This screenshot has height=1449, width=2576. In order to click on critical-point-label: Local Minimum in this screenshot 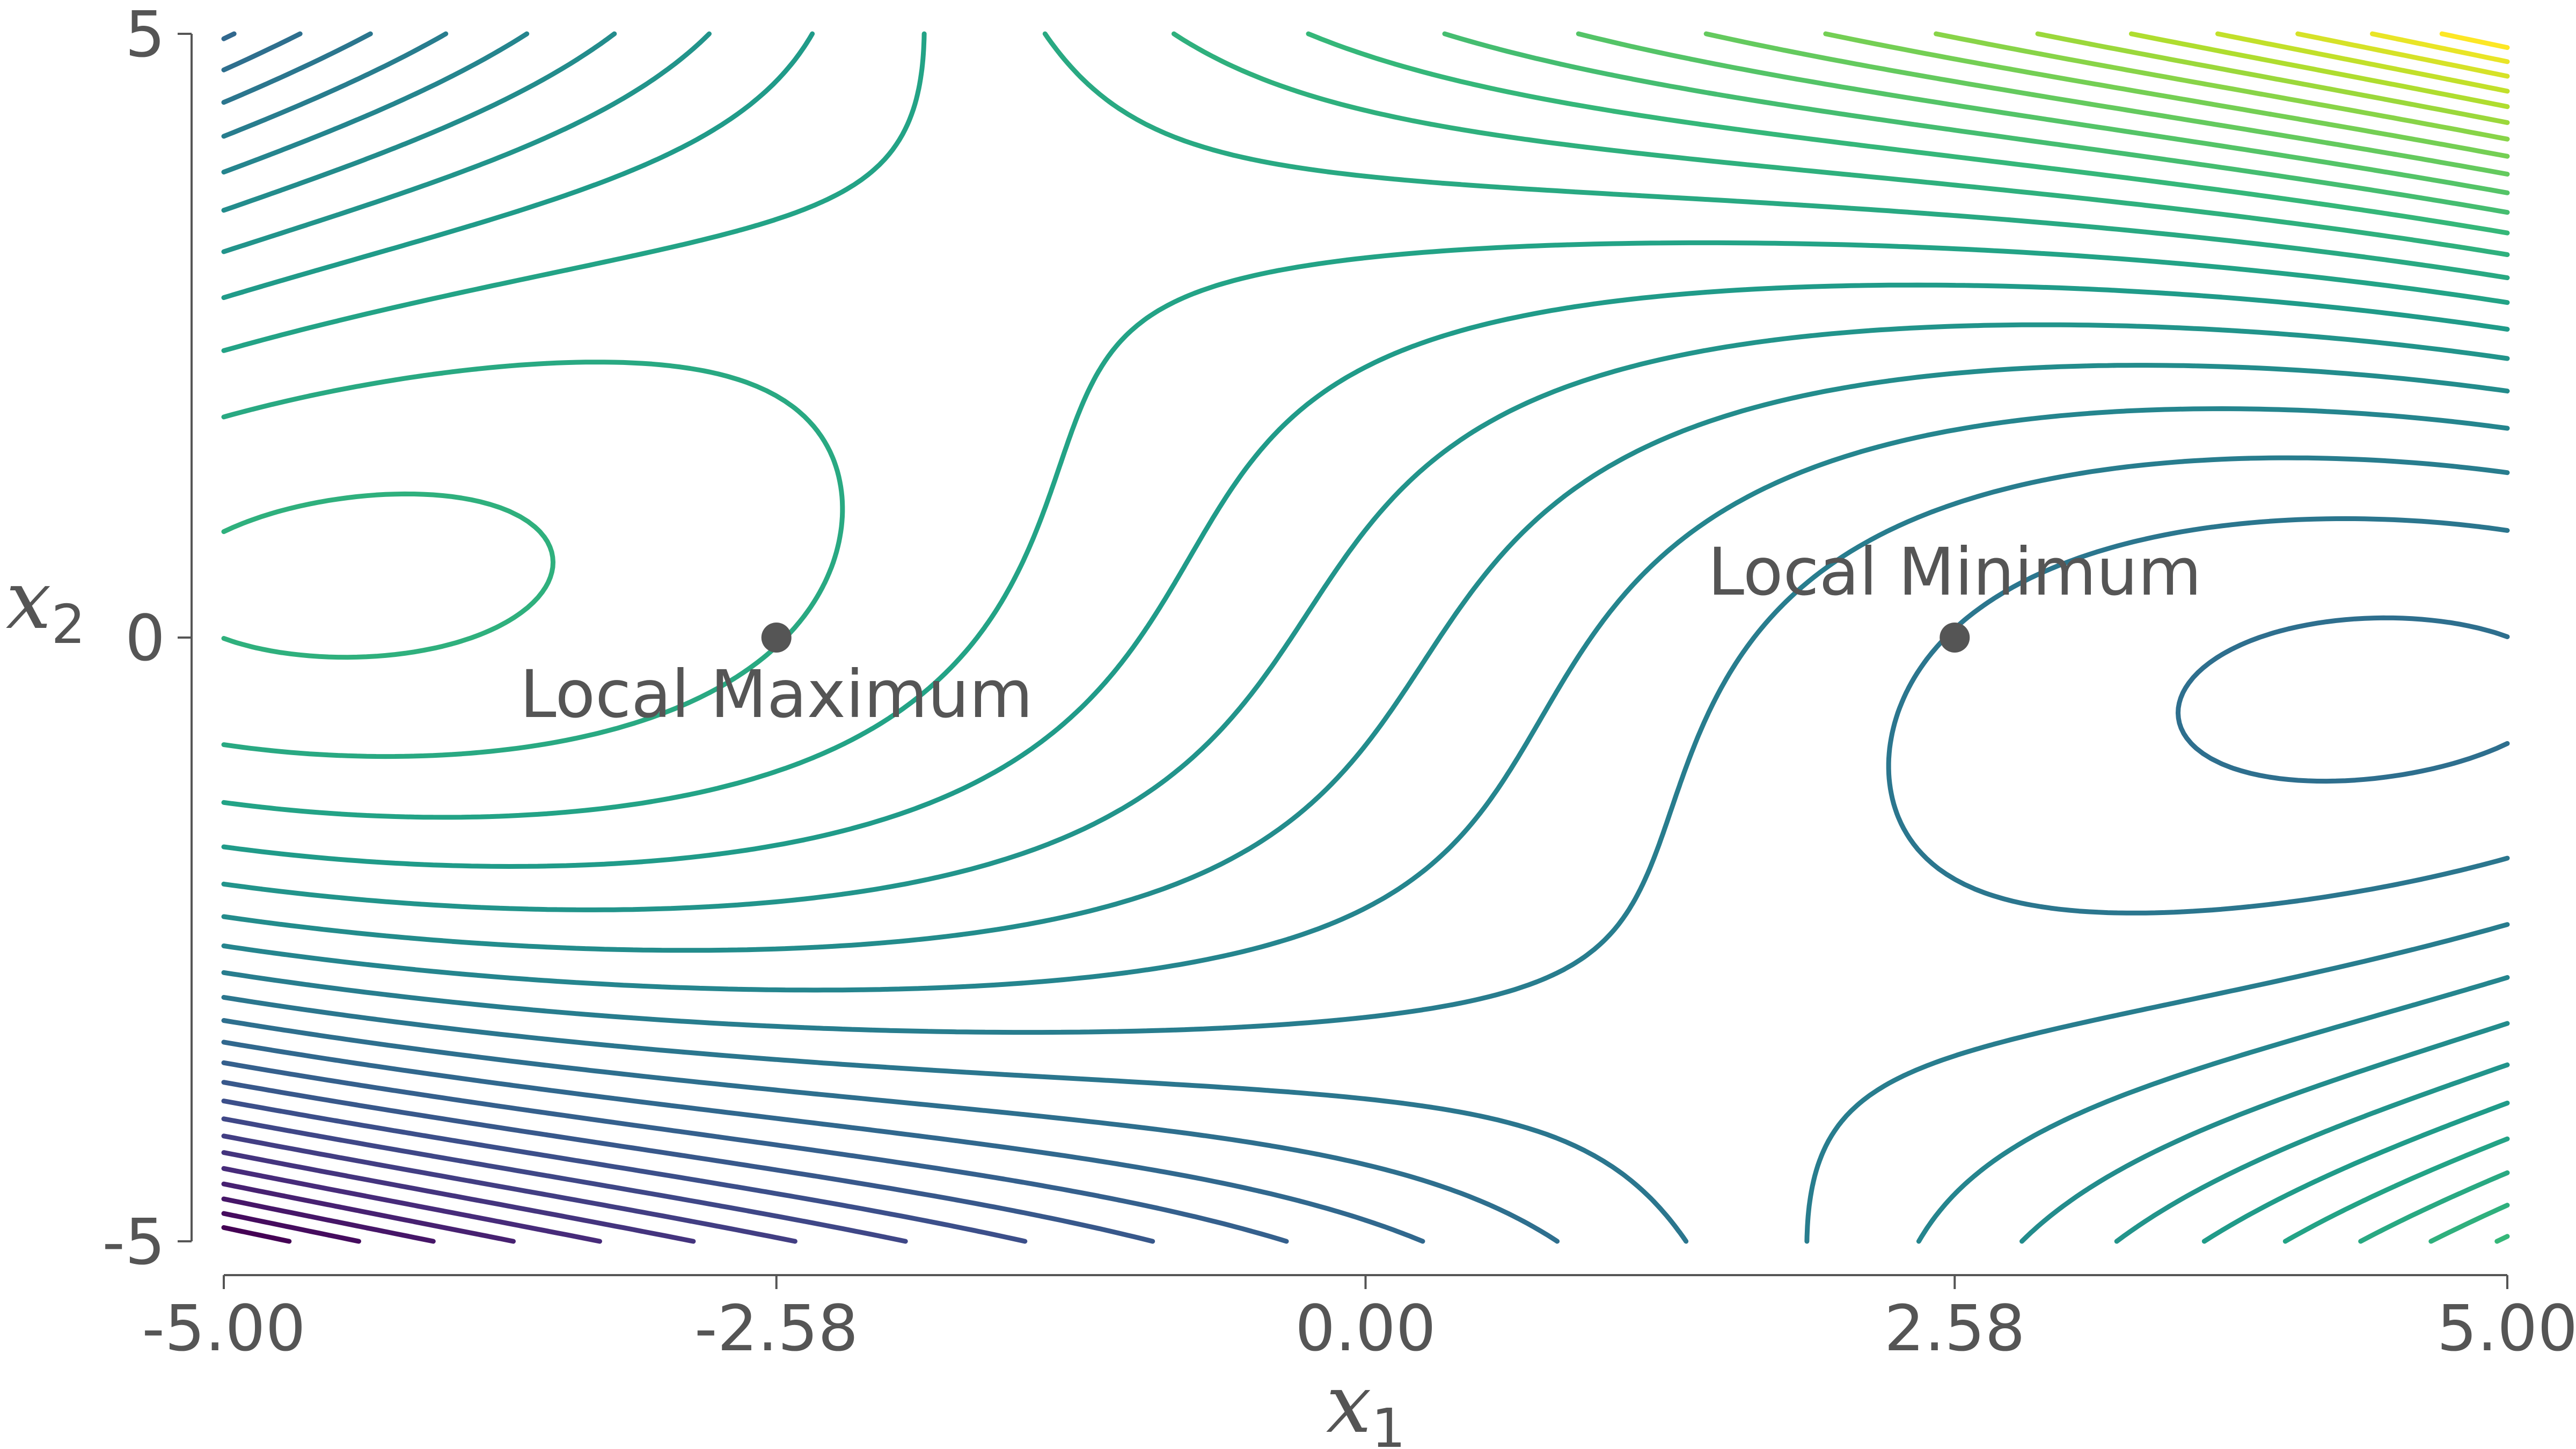, I will do `click(1954, 572)`.